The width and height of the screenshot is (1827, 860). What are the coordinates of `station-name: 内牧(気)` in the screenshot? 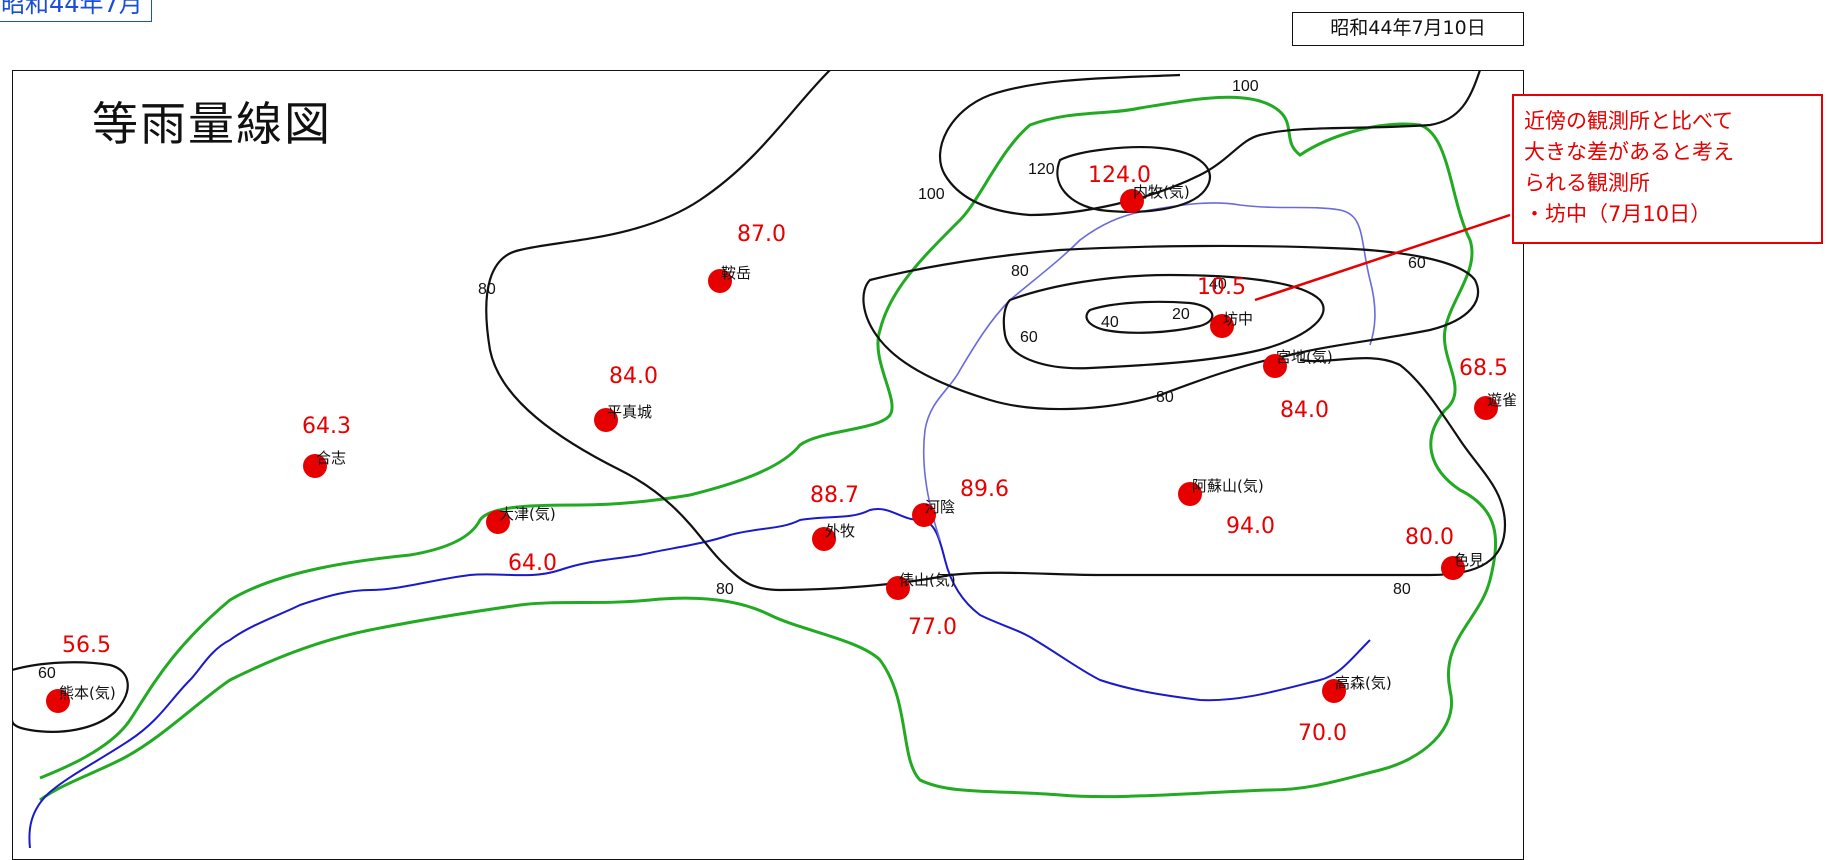 It's located at (1161, 192).